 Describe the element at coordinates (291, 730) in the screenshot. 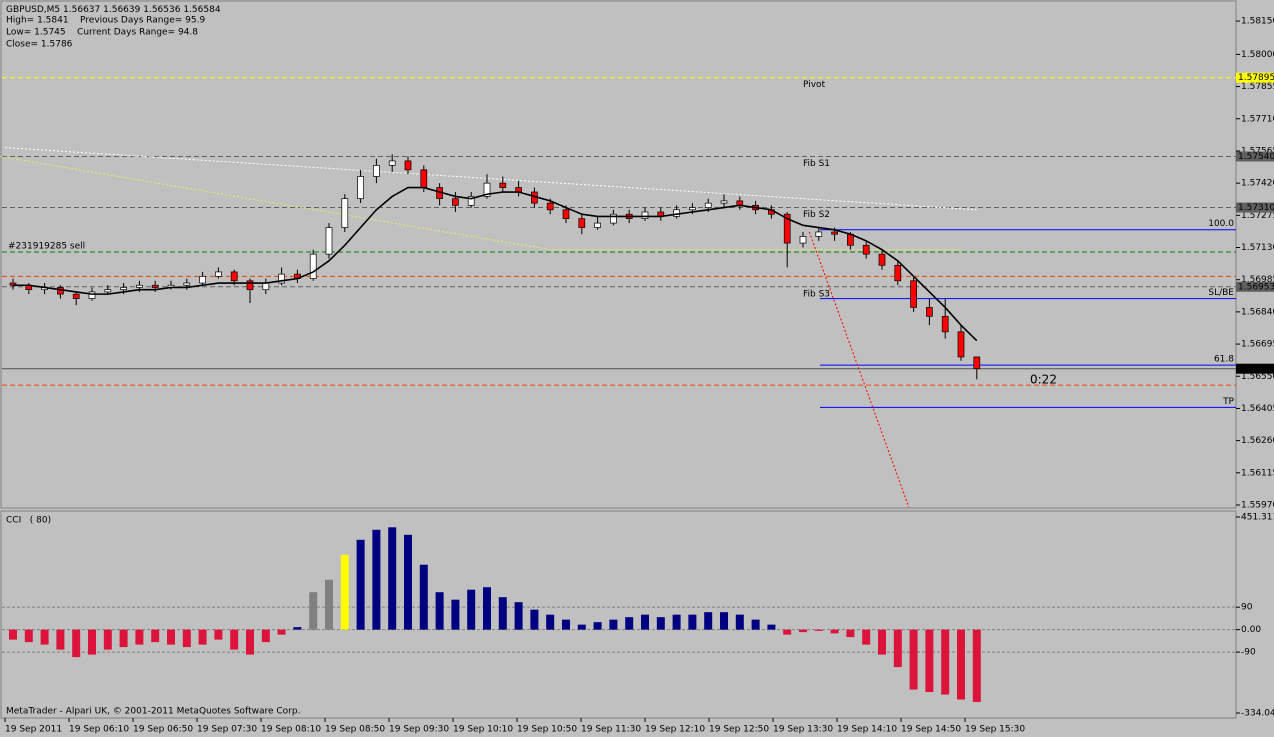

I see `x-tick-label: 19 Sep 08:10` at that location.